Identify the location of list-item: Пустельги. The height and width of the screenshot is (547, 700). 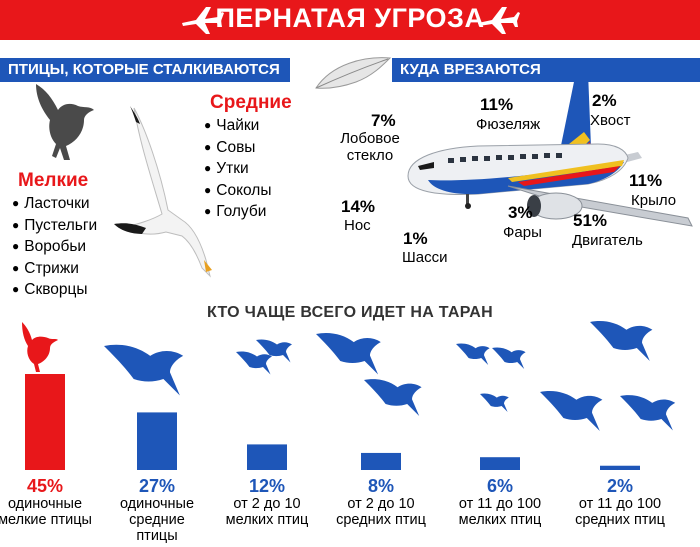
(54, 226).